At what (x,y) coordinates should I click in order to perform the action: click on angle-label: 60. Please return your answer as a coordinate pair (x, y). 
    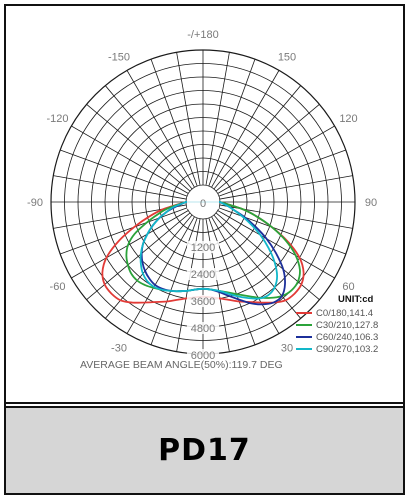
    Looking at the image, I should click on (348, 287).